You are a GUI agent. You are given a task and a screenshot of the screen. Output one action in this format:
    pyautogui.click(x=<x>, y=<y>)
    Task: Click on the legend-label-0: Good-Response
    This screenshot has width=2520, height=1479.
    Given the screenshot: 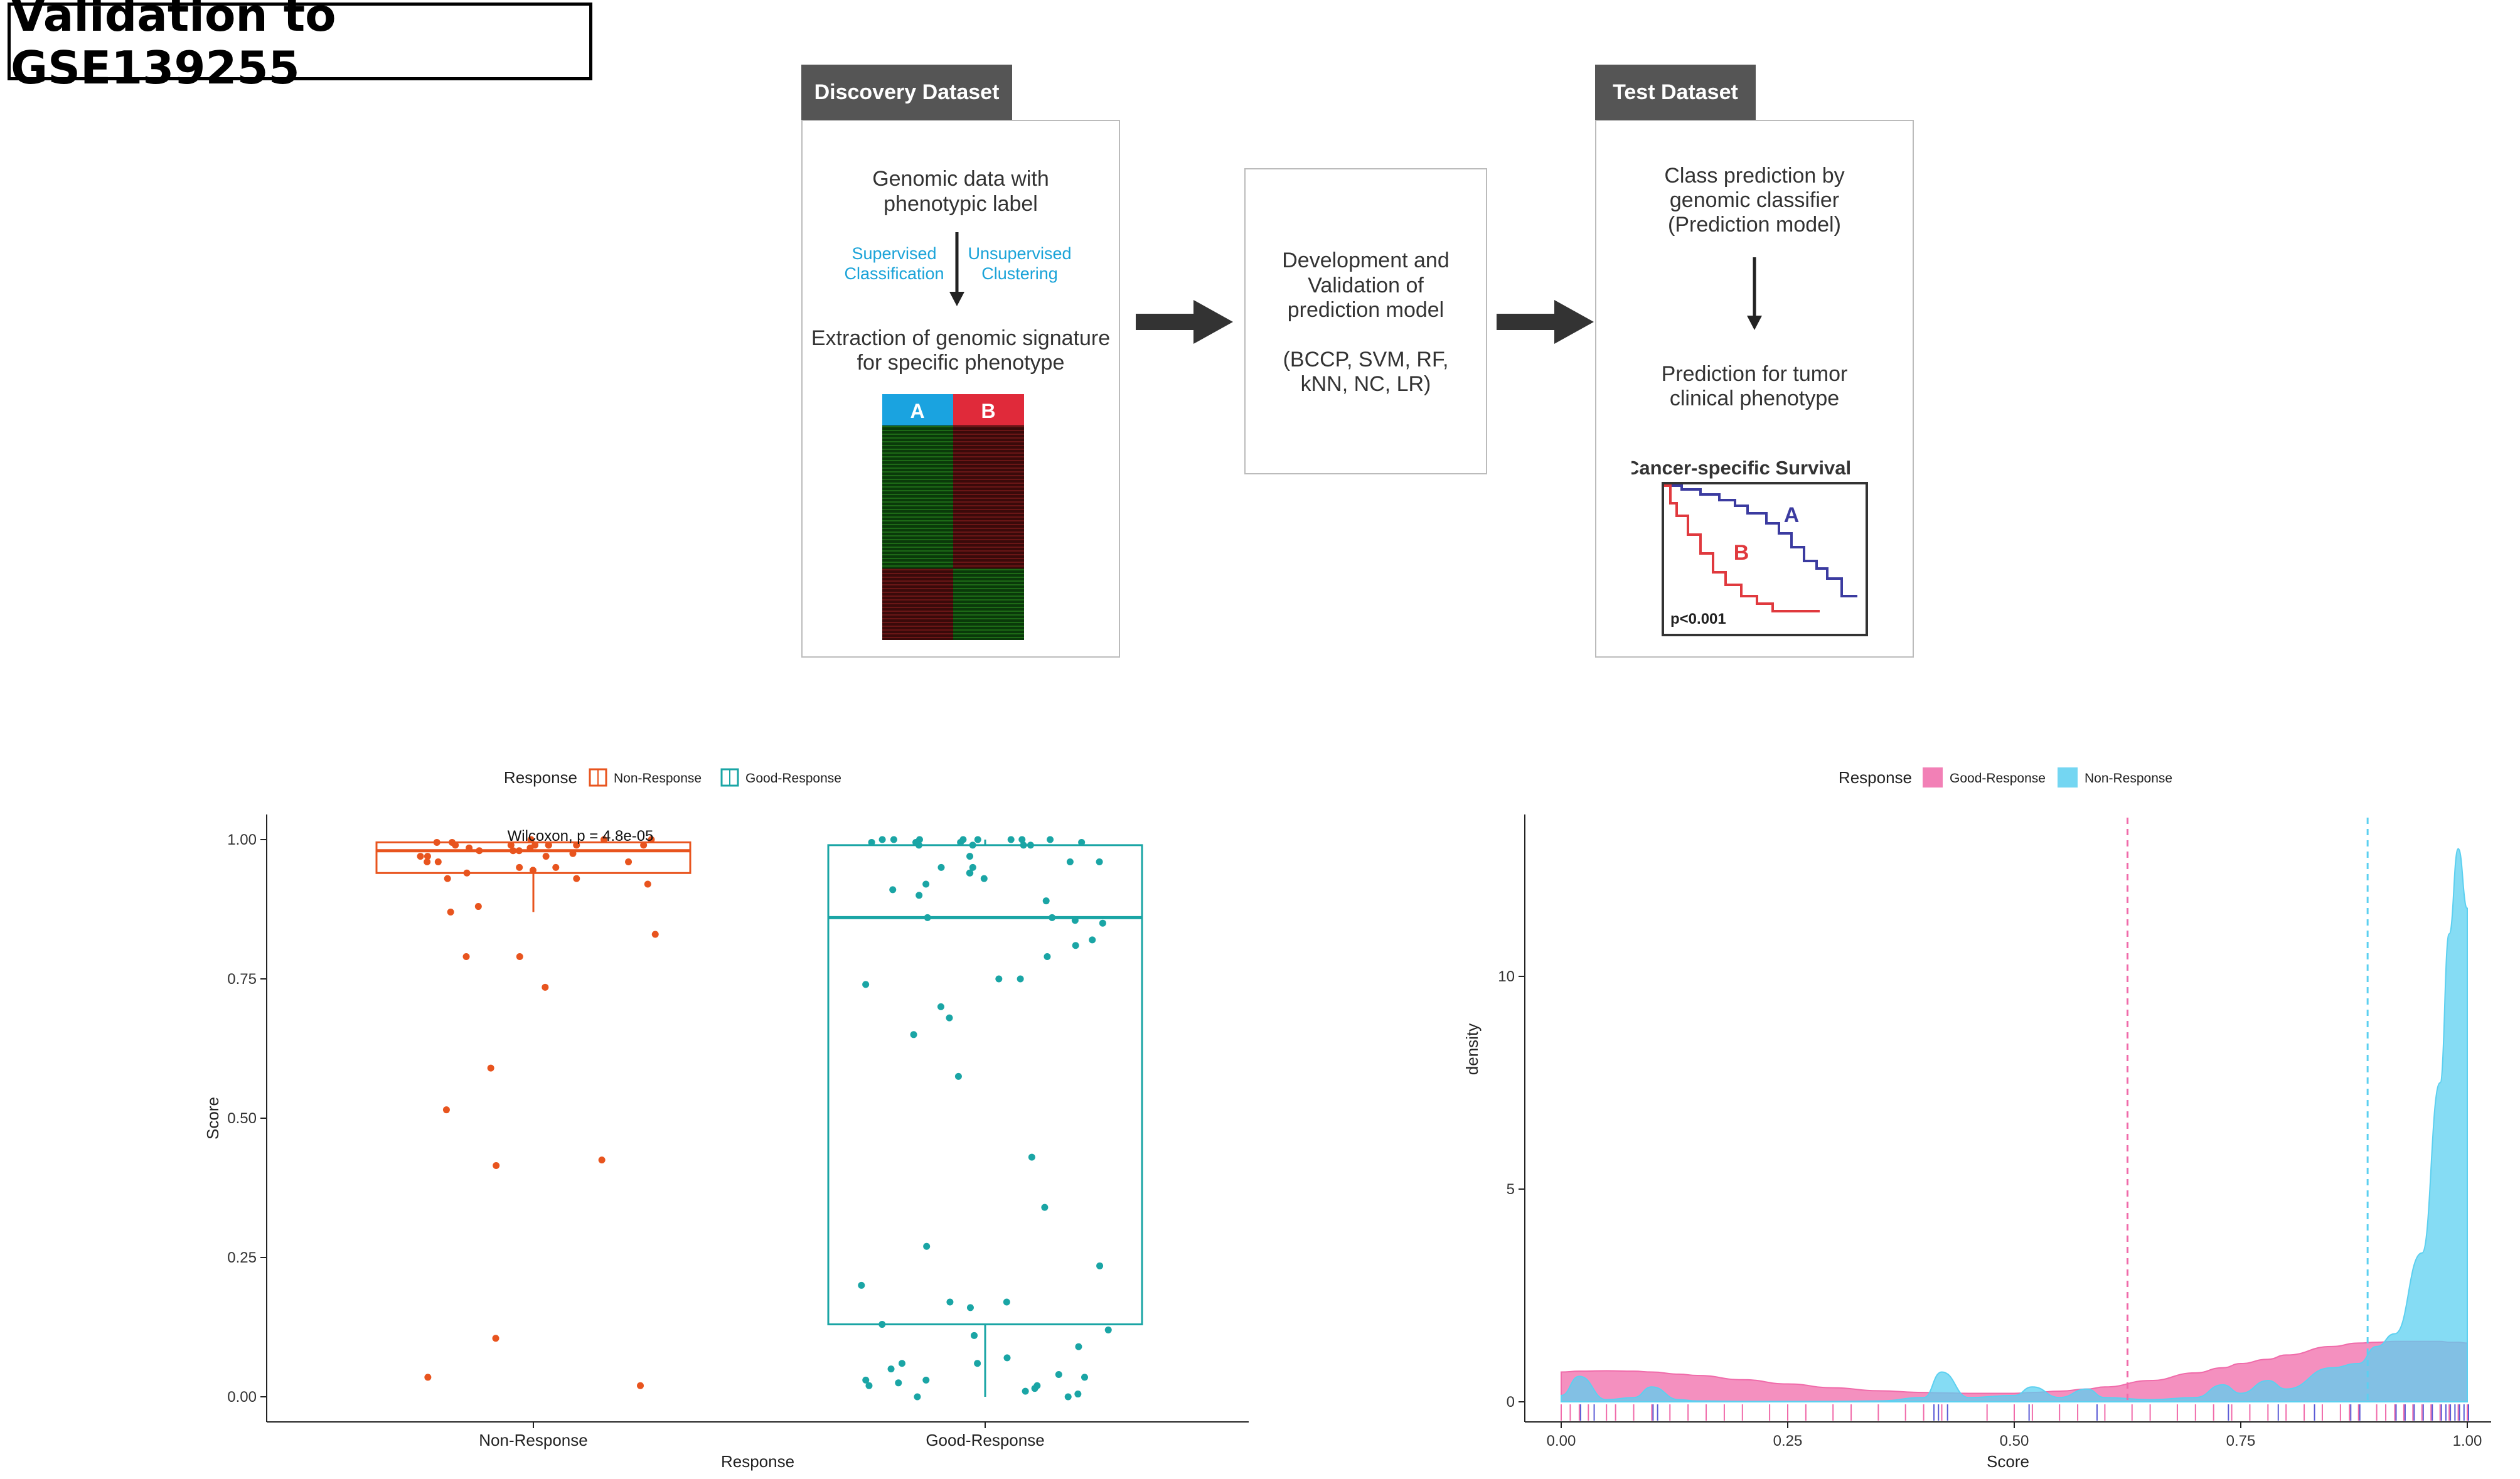 What is the action you would take?
    pyautogui.click(x=1998, y=779)
    